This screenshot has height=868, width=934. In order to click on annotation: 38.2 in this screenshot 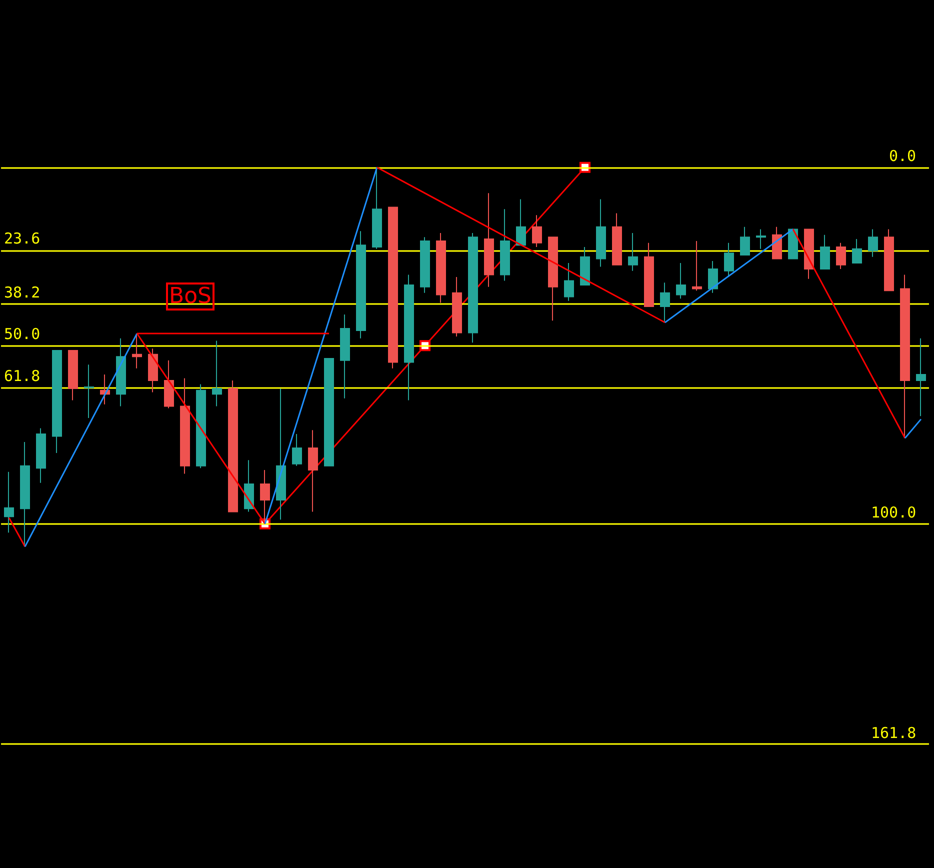, I will do `click(22, 292)`.